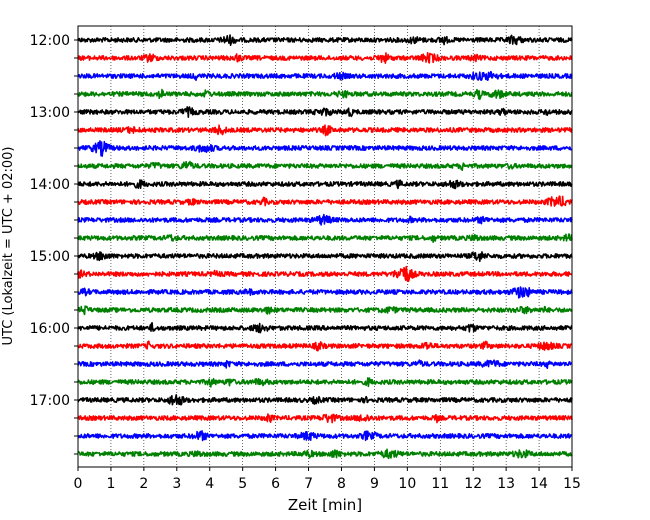 The image size is (650, 520). Describe the element at coordinates (327, 479) in the screenshot. I see `x-axis-ticks: 0 1 2 3 4 5 6 7 8 9 10 11 12 13 14 15` at that location.